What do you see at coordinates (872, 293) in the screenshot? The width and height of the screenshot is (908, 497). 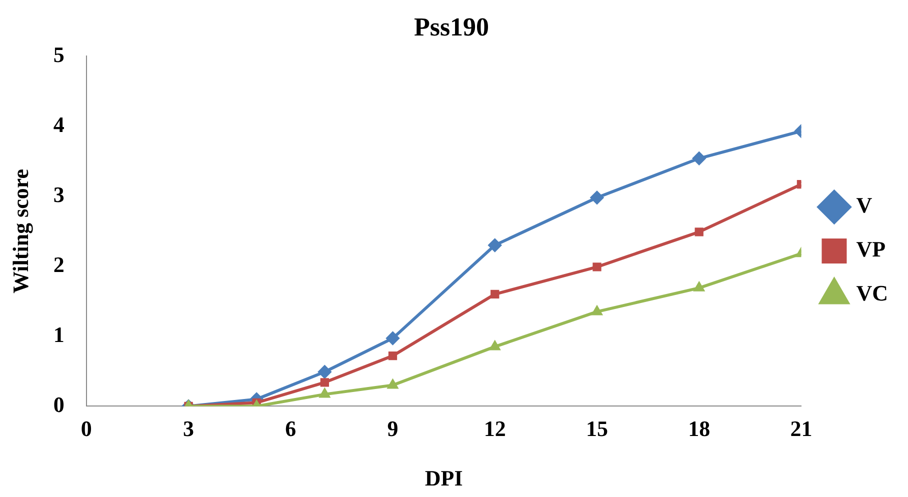 I see `legend-label: VC` at bounding box center [872, 293].